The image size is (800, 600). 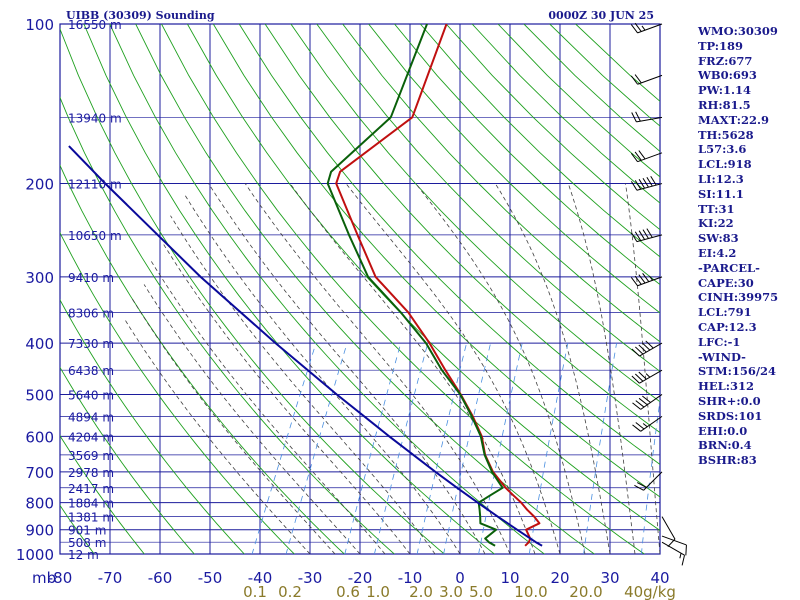 I want to click on pressure-label: 500, so click(x=39, y=395).